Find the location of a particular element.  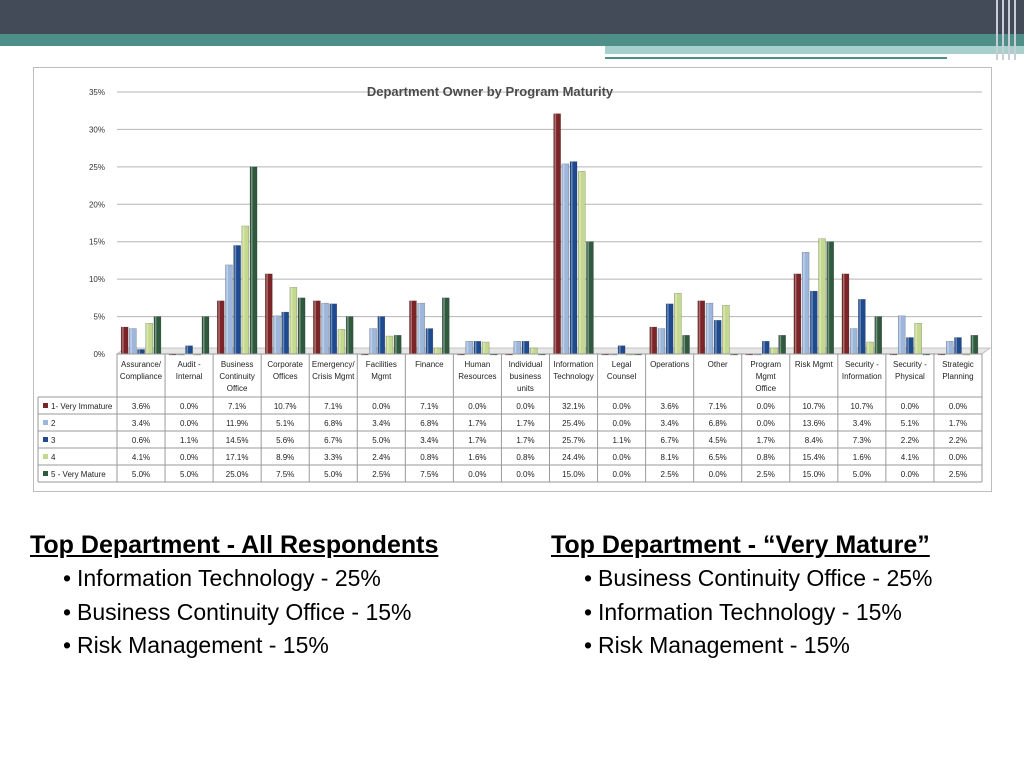

x-tick-label: Compliance is located at coordinates (141, 376).